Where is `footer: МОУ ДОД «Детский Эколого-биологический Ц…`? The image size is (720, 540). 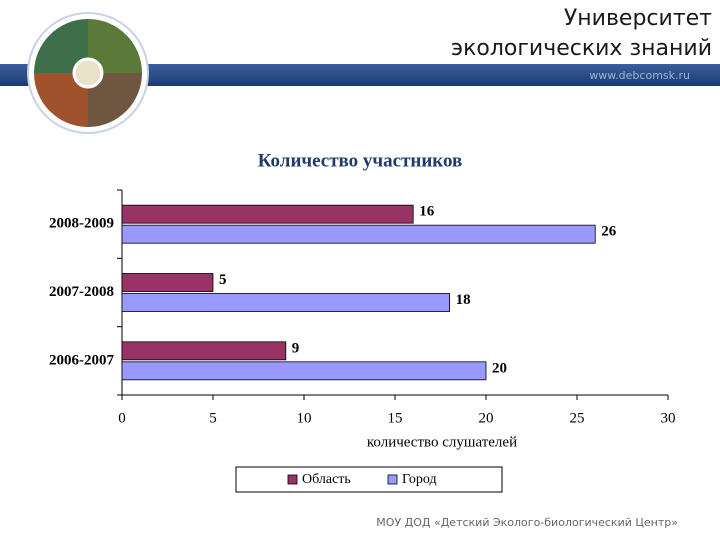
footer: МОУ ДОД «Детский Эколого-биологический Ц… is located at coordinates (527, 522).